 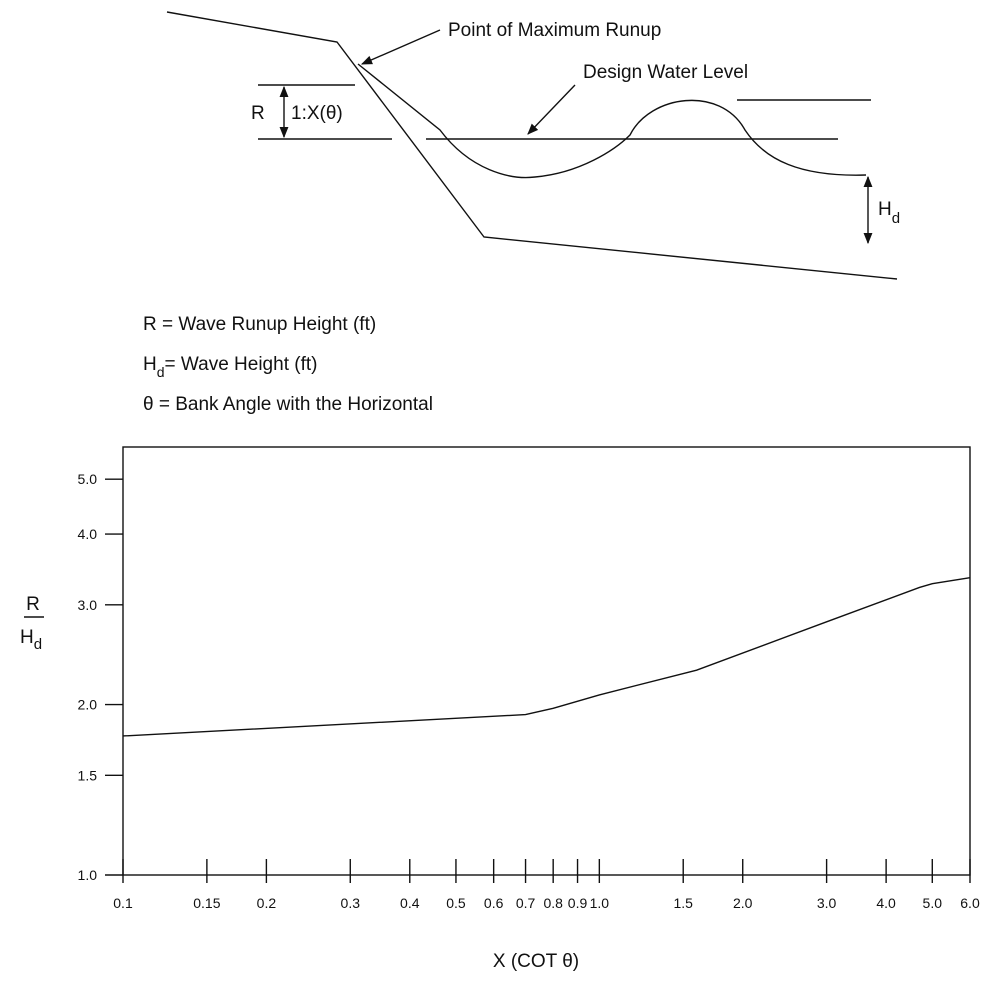 What do you see at coordinates (554, 30) in the screenshot?
I see `point-label: Point of Maximum Runup` at bounding box center [554, 30].